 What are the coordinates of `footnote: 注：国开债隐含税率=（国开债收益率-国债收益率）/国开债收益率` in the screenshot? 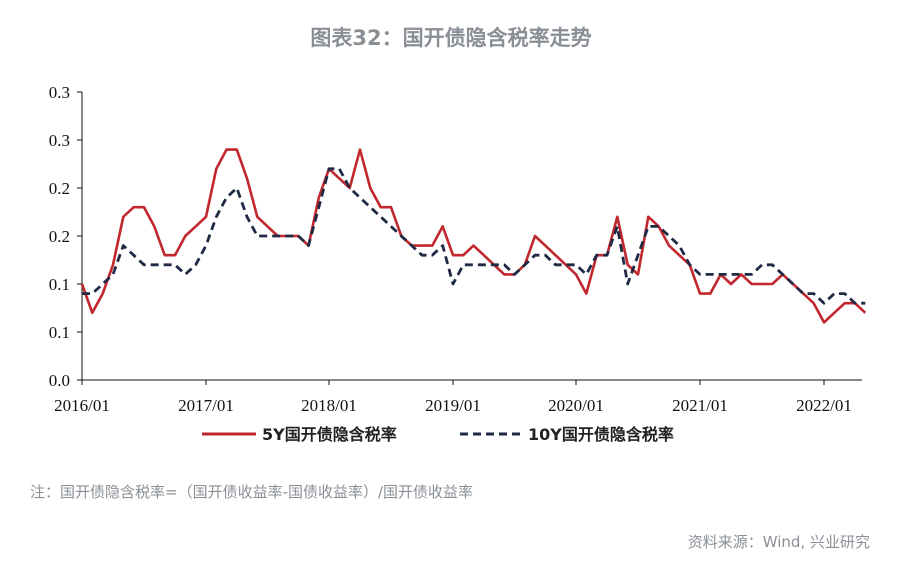 It's located at (252, 492).